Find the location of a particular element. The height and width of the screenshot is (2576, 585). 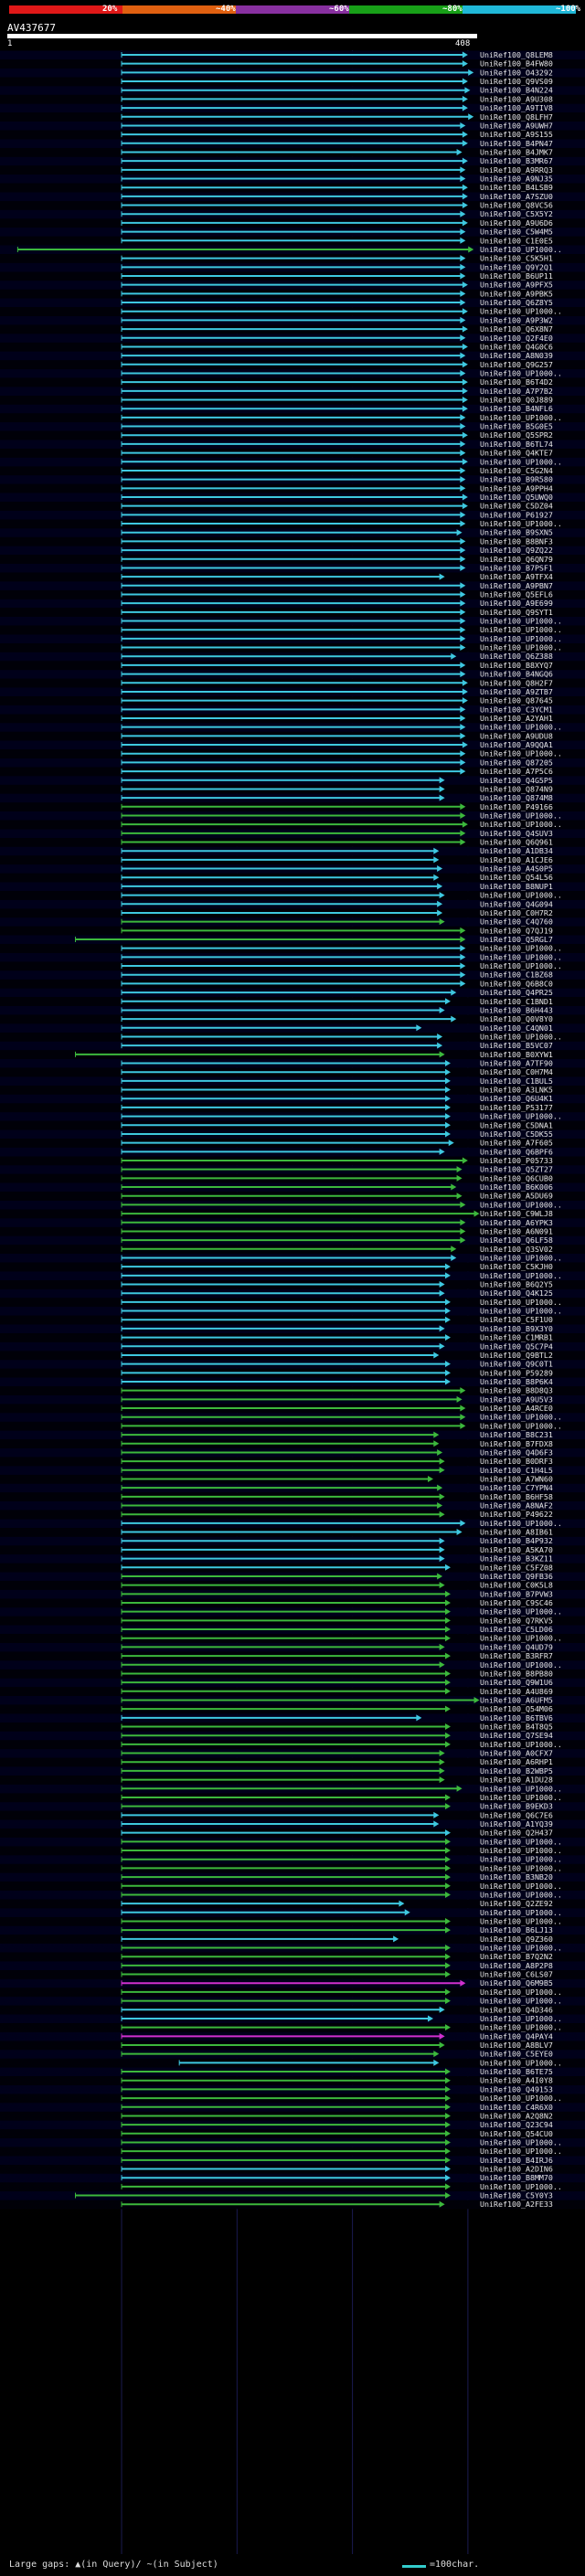

hit-row: UniRef100_Q5EFL6 is located at coordinates (293, 594).